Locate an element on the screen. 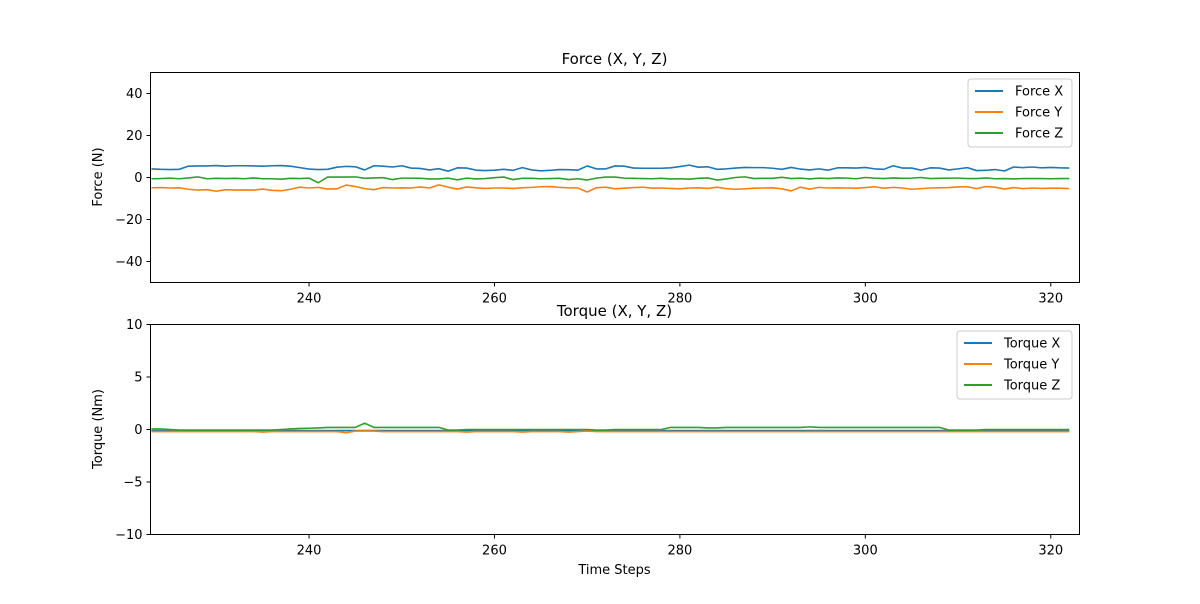 Image resolution: width=1200 pixels, height=604 pixels. torque-x-tick-label: 240 is located at coordinates (309, 551).